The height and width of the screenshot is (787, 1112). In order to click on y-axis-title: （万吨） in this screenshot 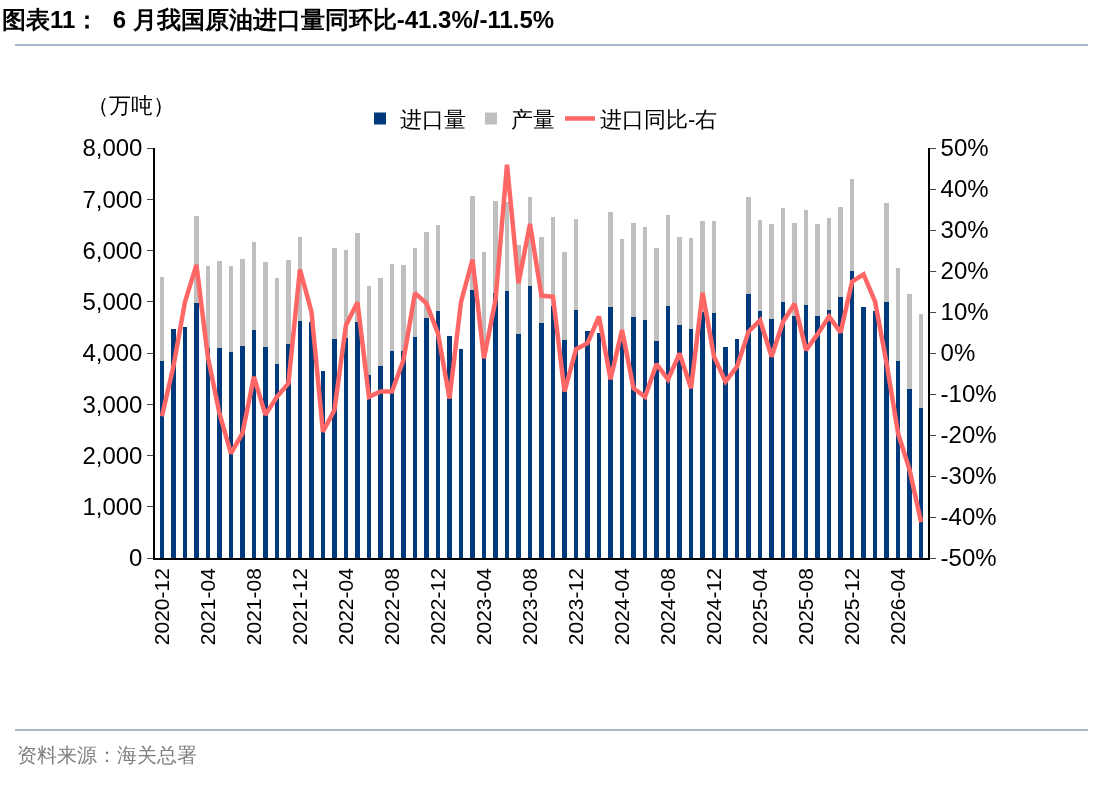, I will do `click(131, 105)`.